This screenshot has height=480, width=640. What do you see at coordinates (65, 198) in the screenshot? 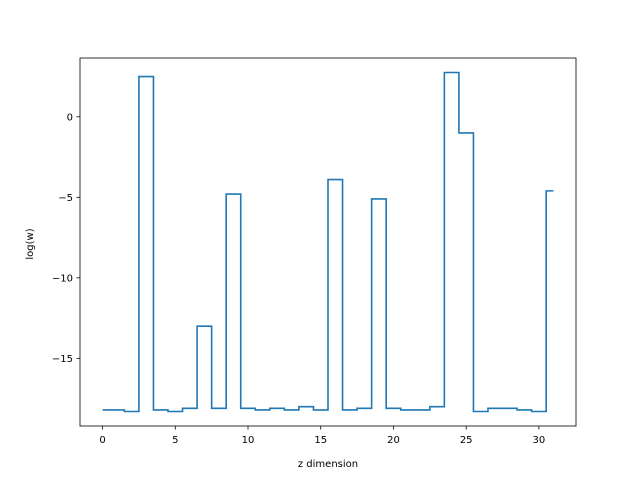
I see `y-tick-label: −5` at bounding box center [65, 198].